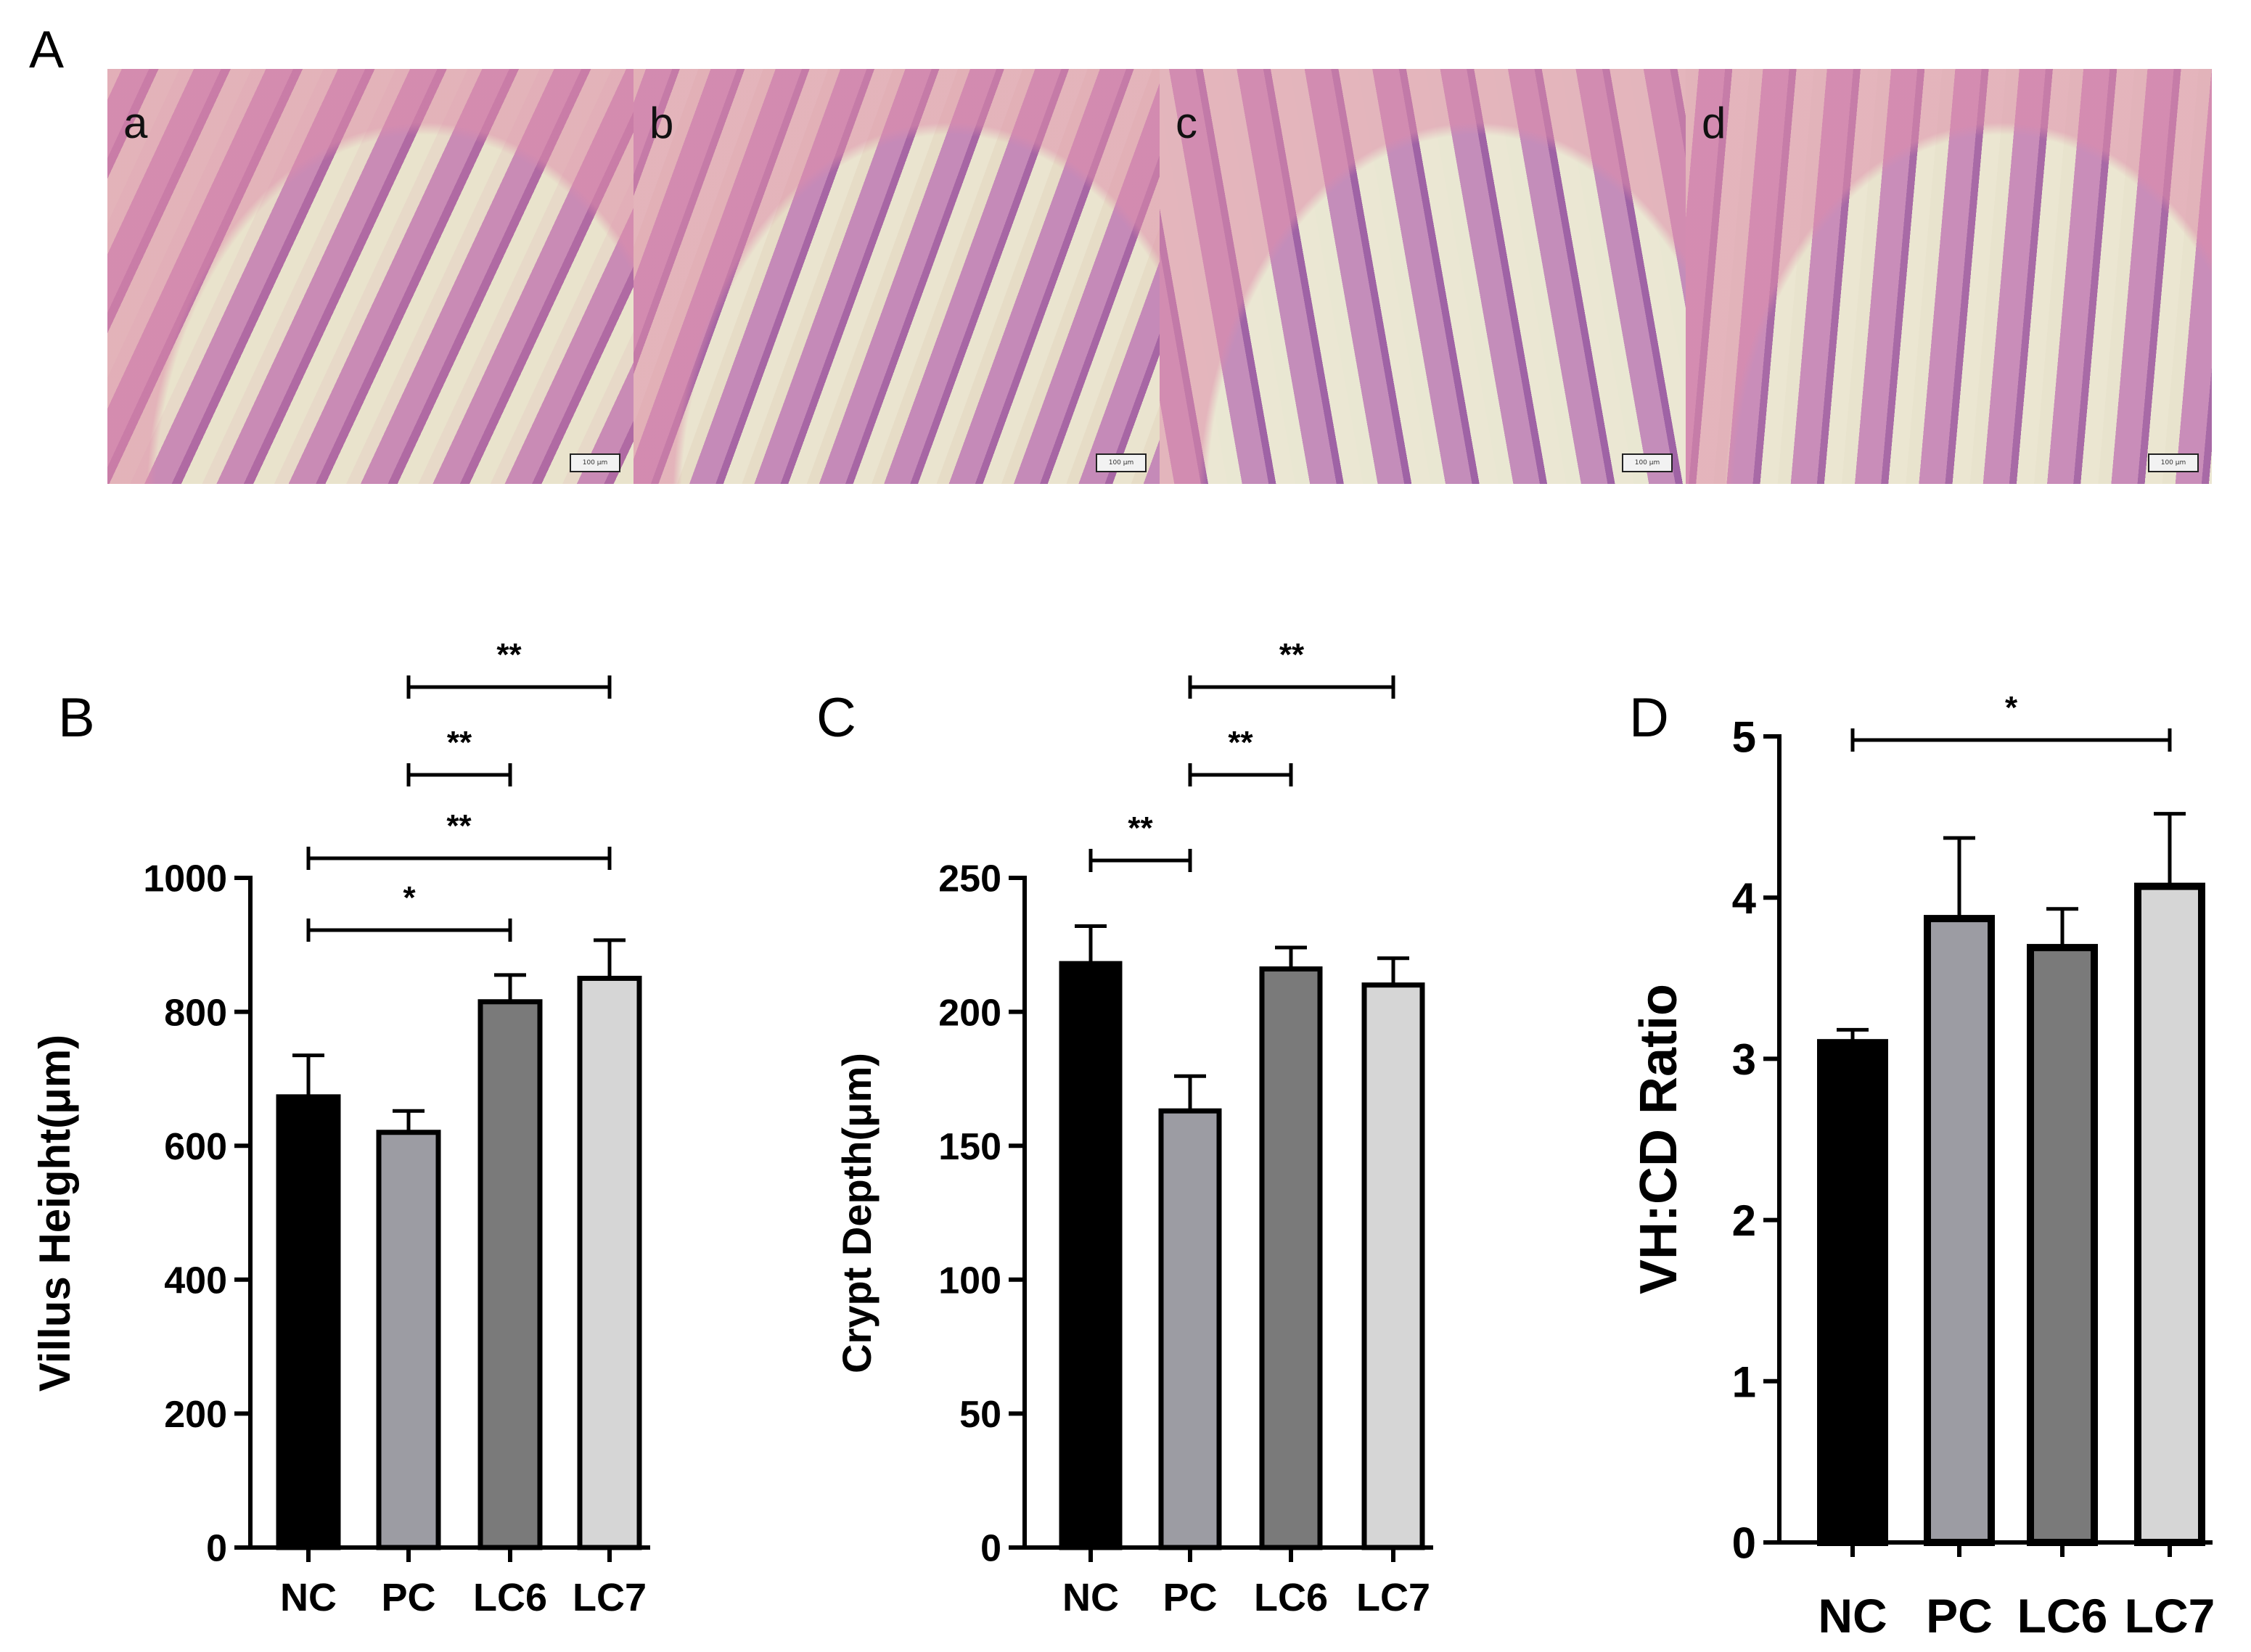 The width and height of the screenshot is (2251, 1652). I want to click on y-tick-label: 5, so click(1744, 737).